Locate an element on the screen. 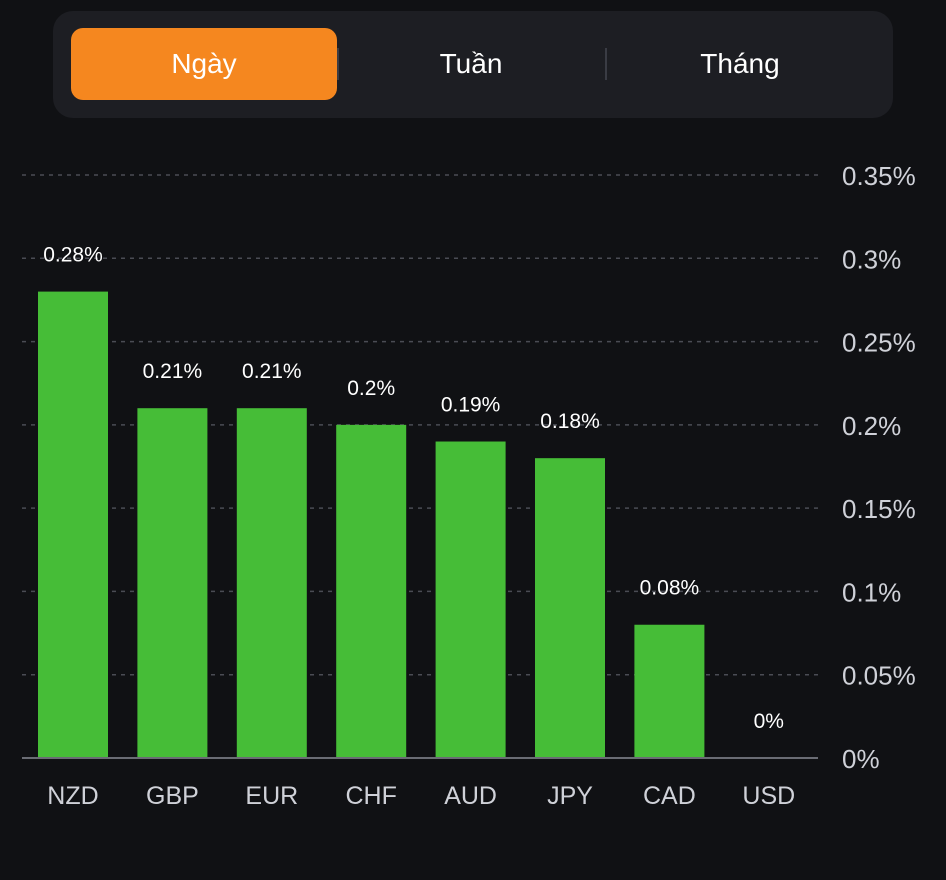  bar-chf is located at coordinates (371, 591).